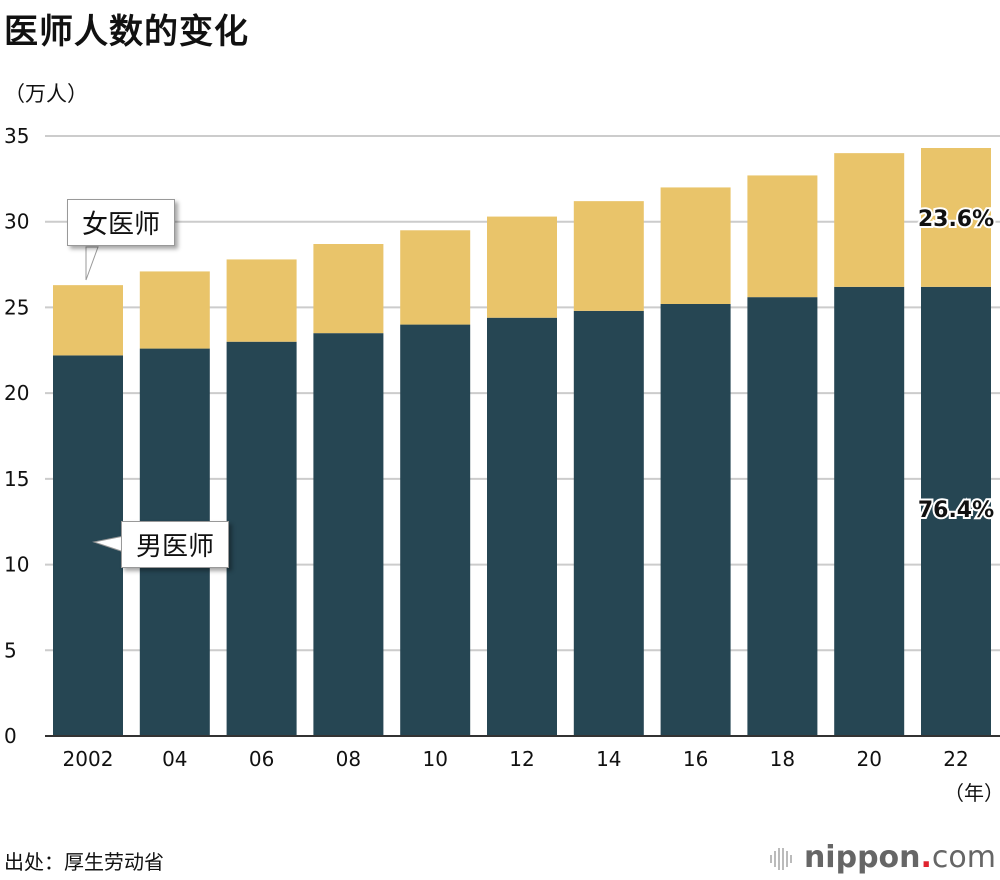  What do you see at coordinates (868, 759) in the screenshot?
I see `x-tick-label: 20` at bounding box center [868, 759].